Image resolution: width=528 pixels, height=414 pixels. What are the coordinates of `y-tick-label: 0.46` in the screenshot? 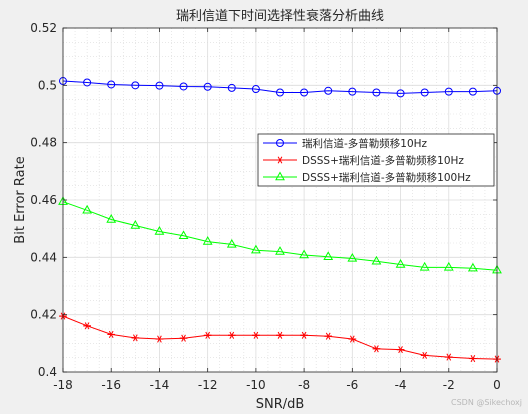 It's located at (43, 200).